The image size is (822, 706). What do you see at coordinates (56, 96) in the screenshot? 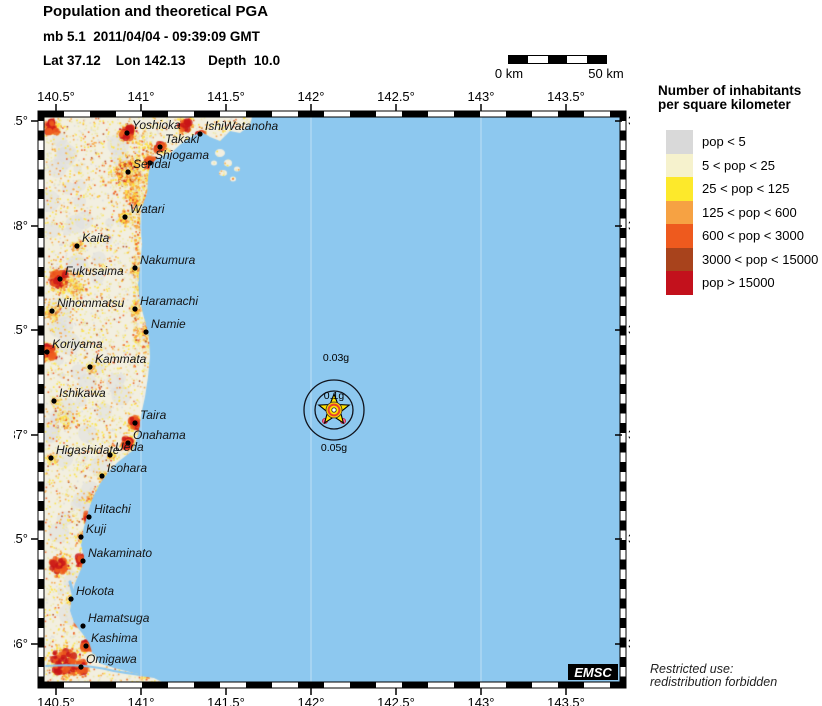
I see `lon-axis-label: 140.5°` at bounding box center [56, 96].